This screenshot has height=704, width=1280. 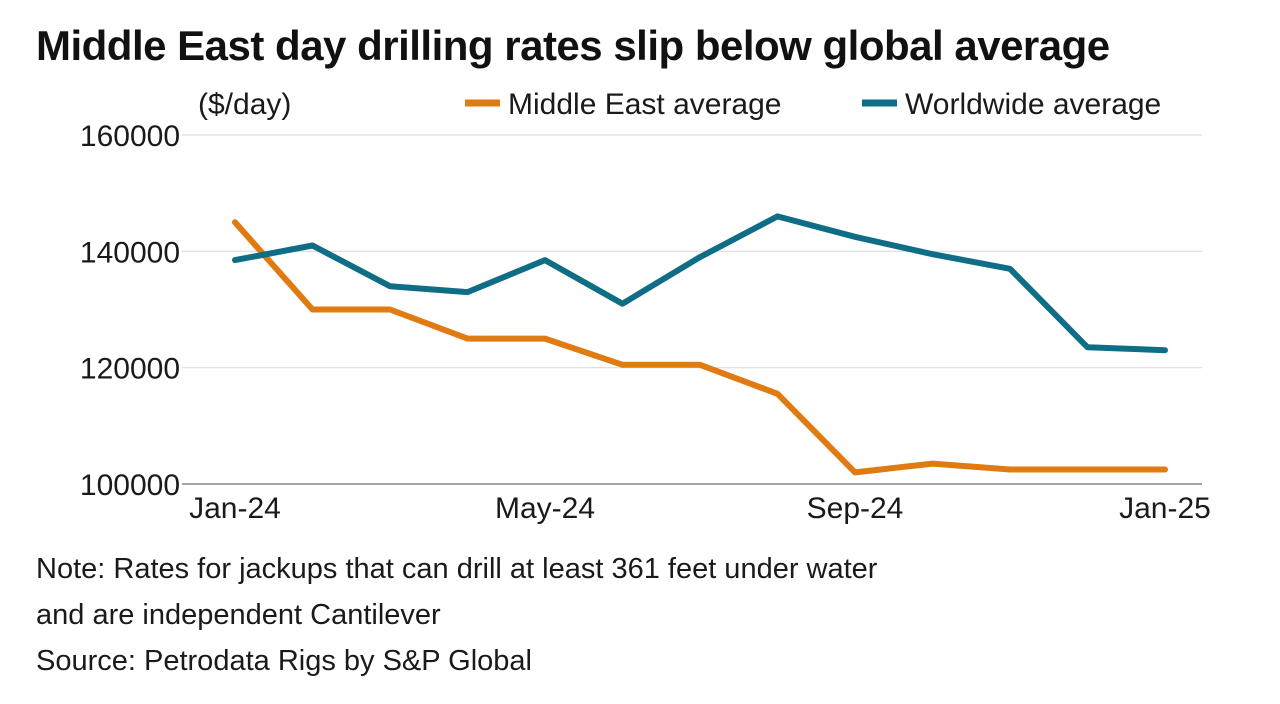 I want to click on source-line: Source: Petrodata Rigs by S&P Global, so click(x=284, y=661).